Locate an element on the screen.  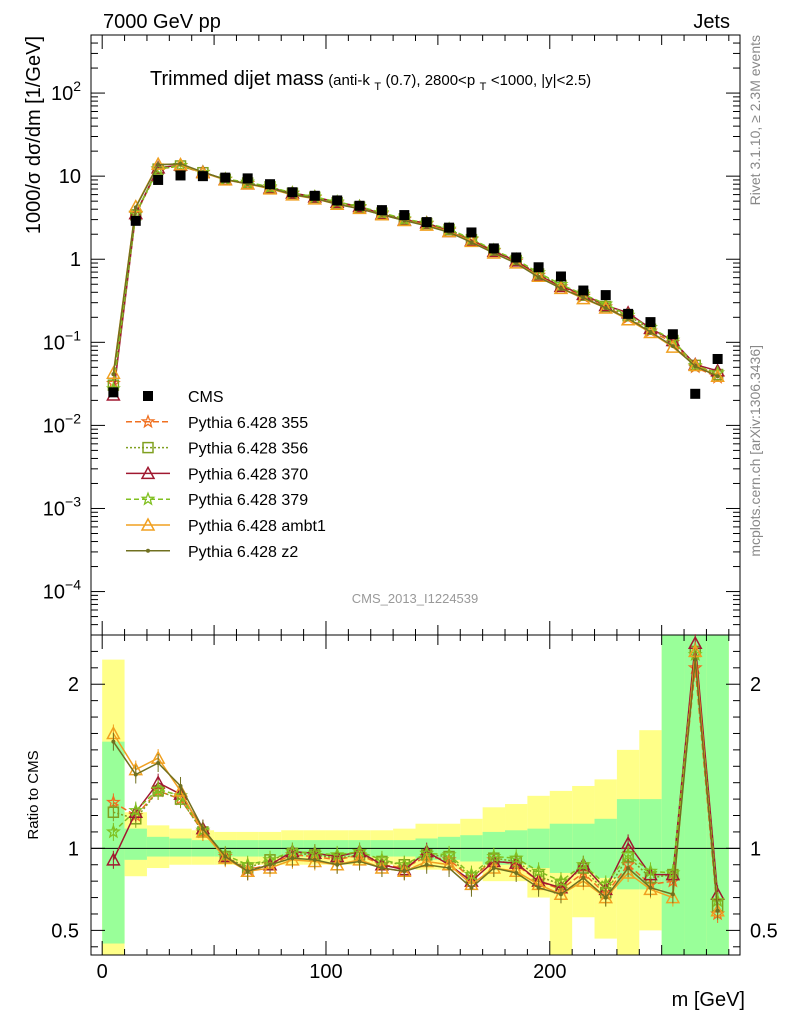
header-right: Jets is located at coordinates (711, 22).